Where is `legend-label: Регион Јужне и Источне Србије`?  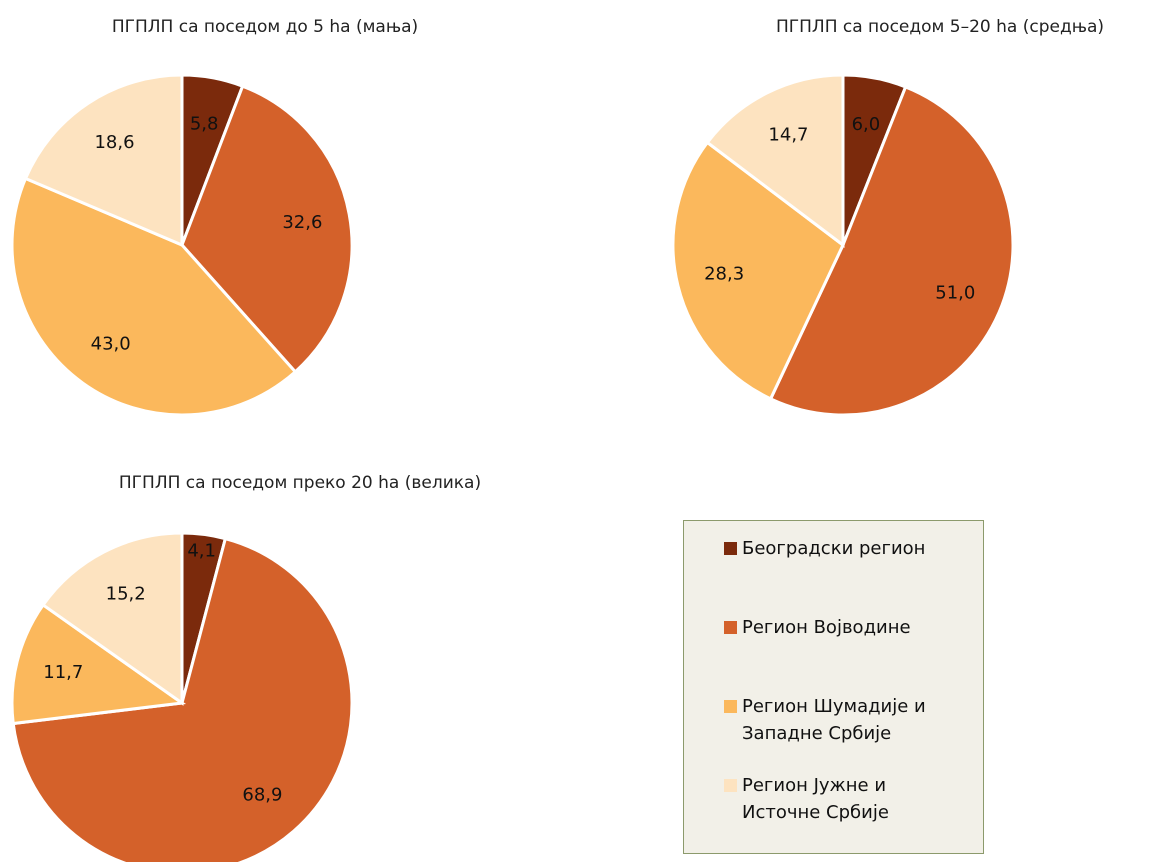 legend-label: Регион Јужне и Источне Србије is located at coordinates (815, 799).